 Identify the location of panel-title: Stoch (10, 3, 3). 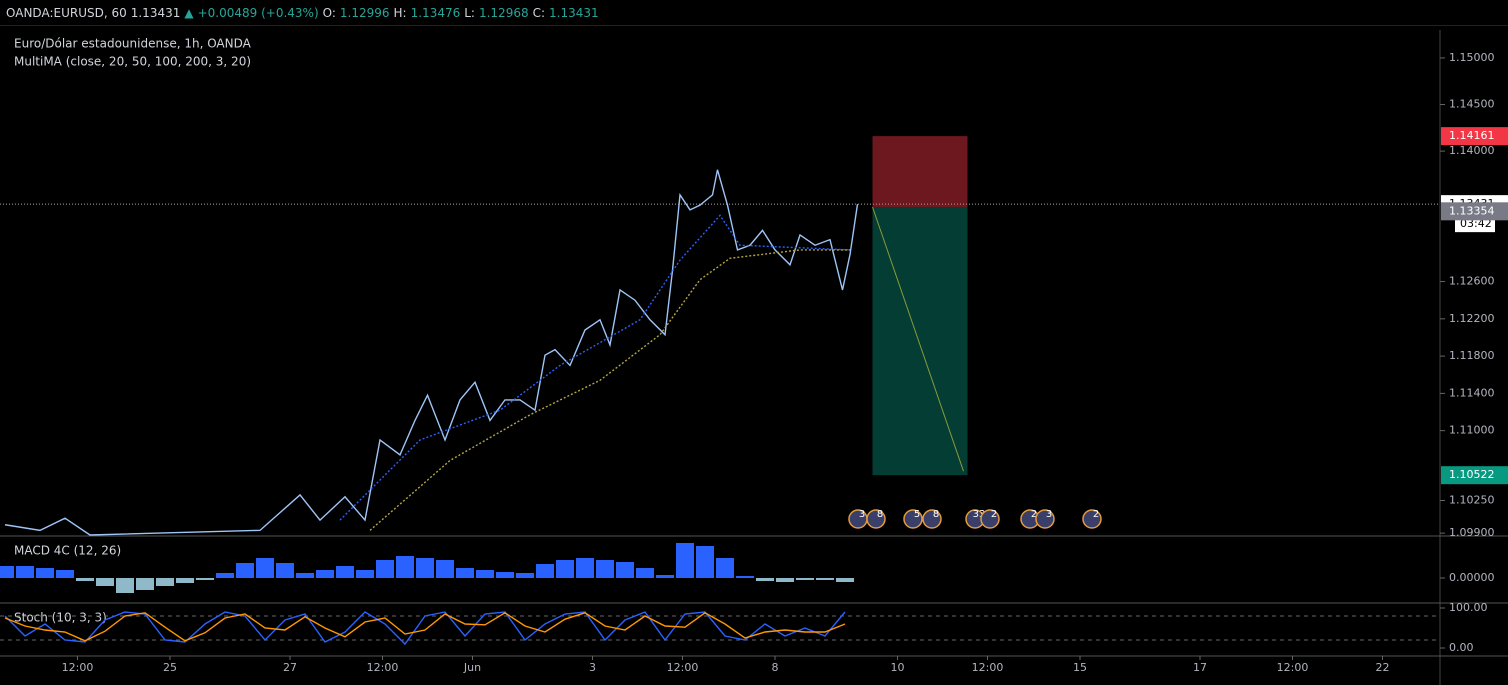
(60, 618).